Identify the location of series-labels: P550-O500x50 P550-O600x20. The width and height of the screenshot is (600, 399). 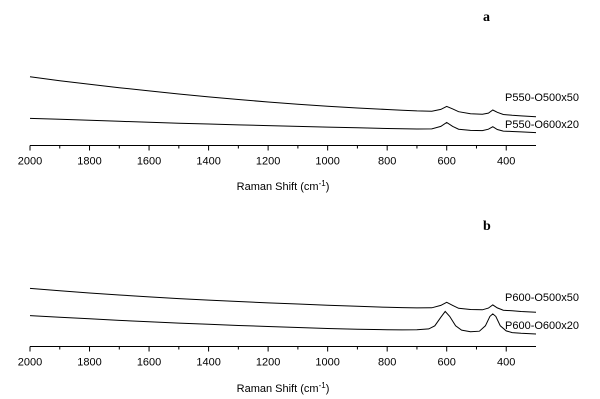
(542, 111).